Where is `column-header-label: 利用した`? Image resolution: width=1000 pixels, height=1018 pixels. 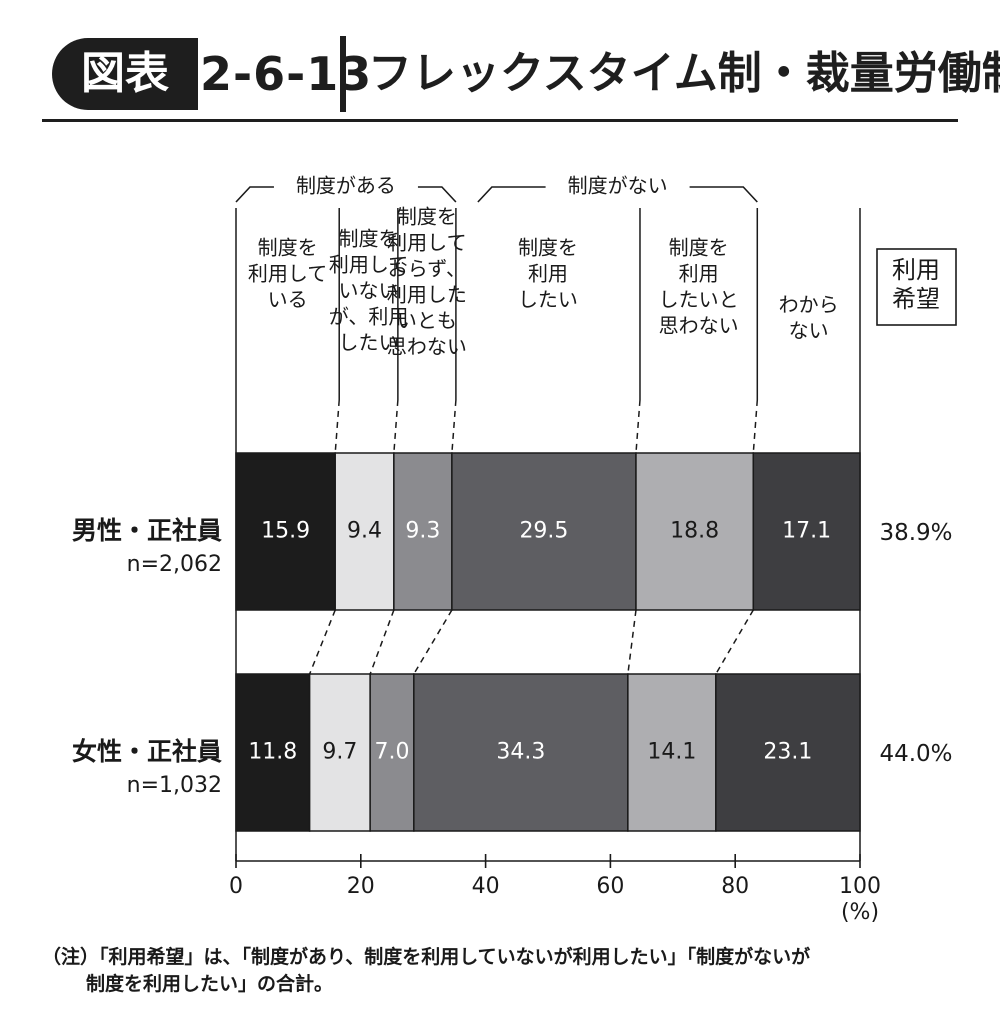
column-header-label: 利用した is located at coordinates (427, 295).